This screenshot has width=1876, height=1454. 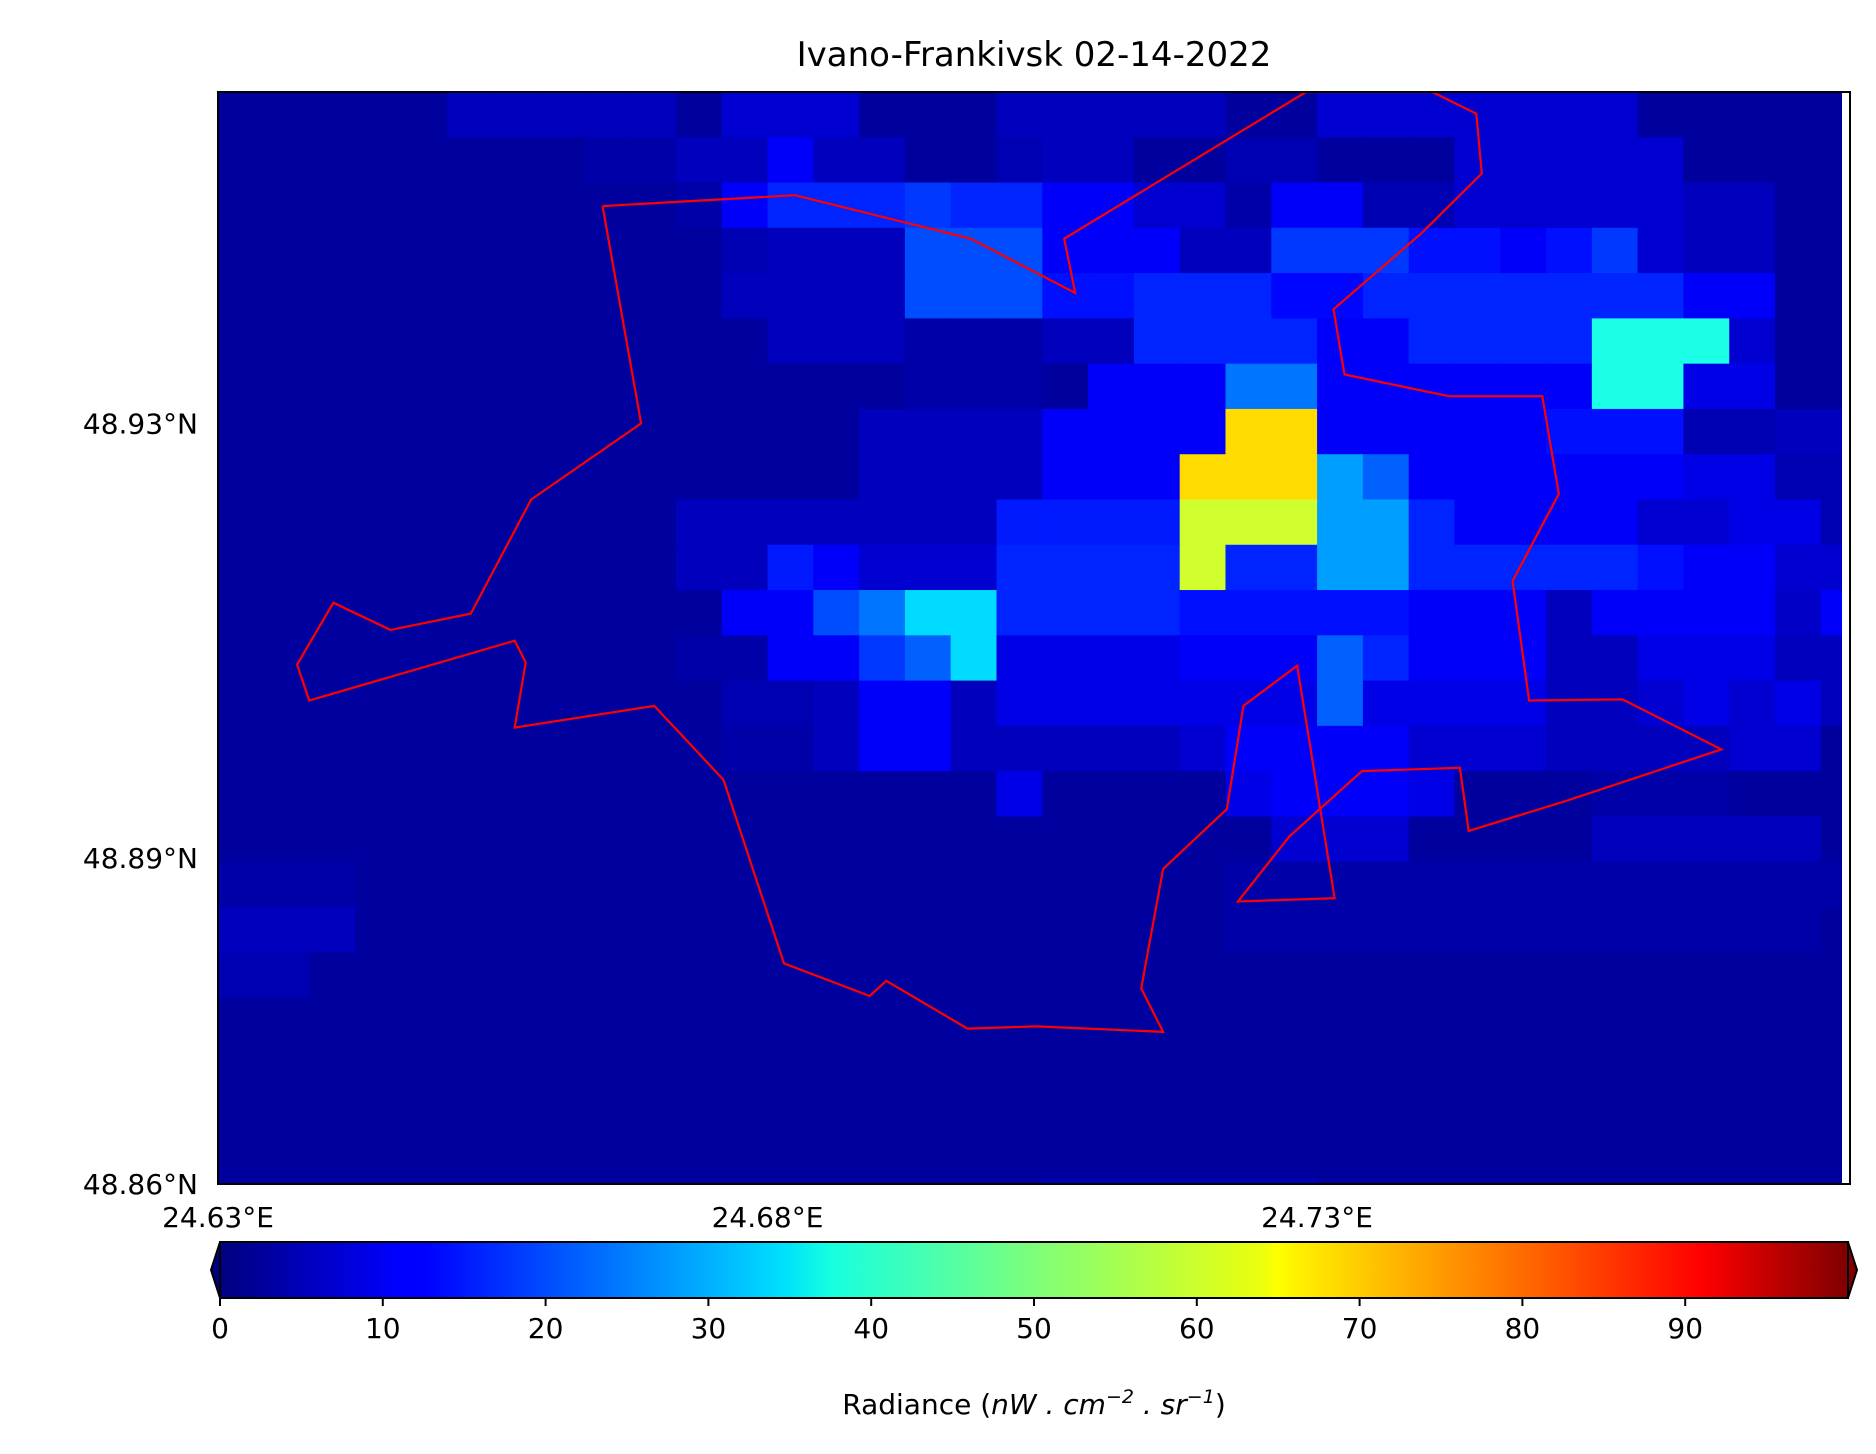 I want to click on latitude-tick-label: 48.89°N, so click(x=140, y=858).